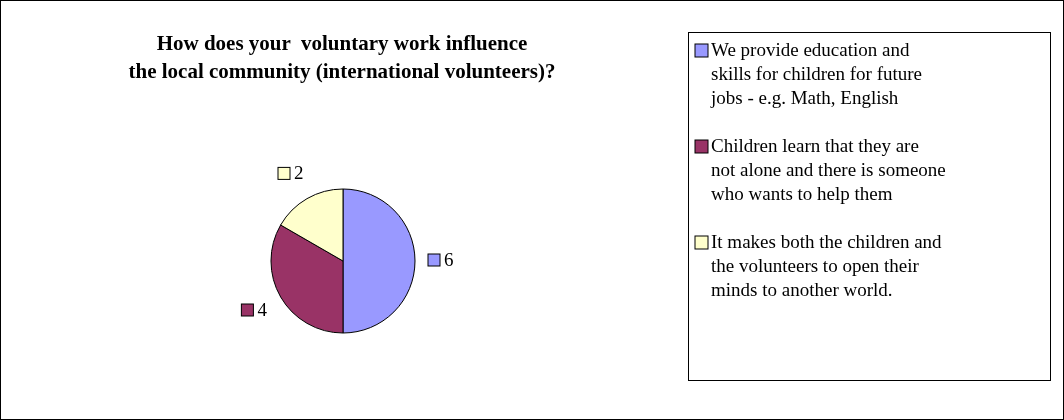 The image size is (1064, 420). Describe the element at coordinates (827, 265) in the screenshot. I see `legend-label: It makes both the children and the volunteers to open their minds to another world.` at that location.